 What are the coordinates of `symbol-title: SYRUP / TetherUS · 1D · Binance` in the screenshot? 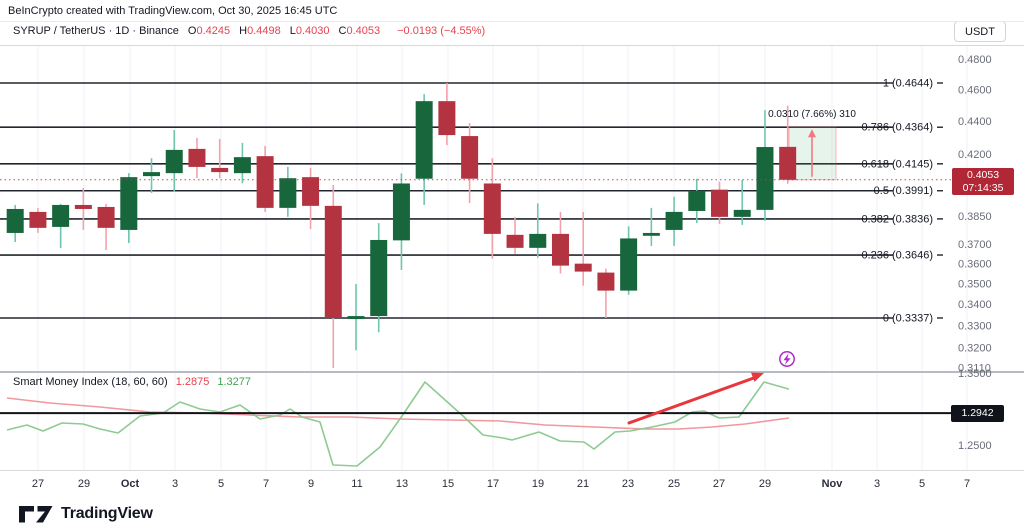 It's located at (96, 31).